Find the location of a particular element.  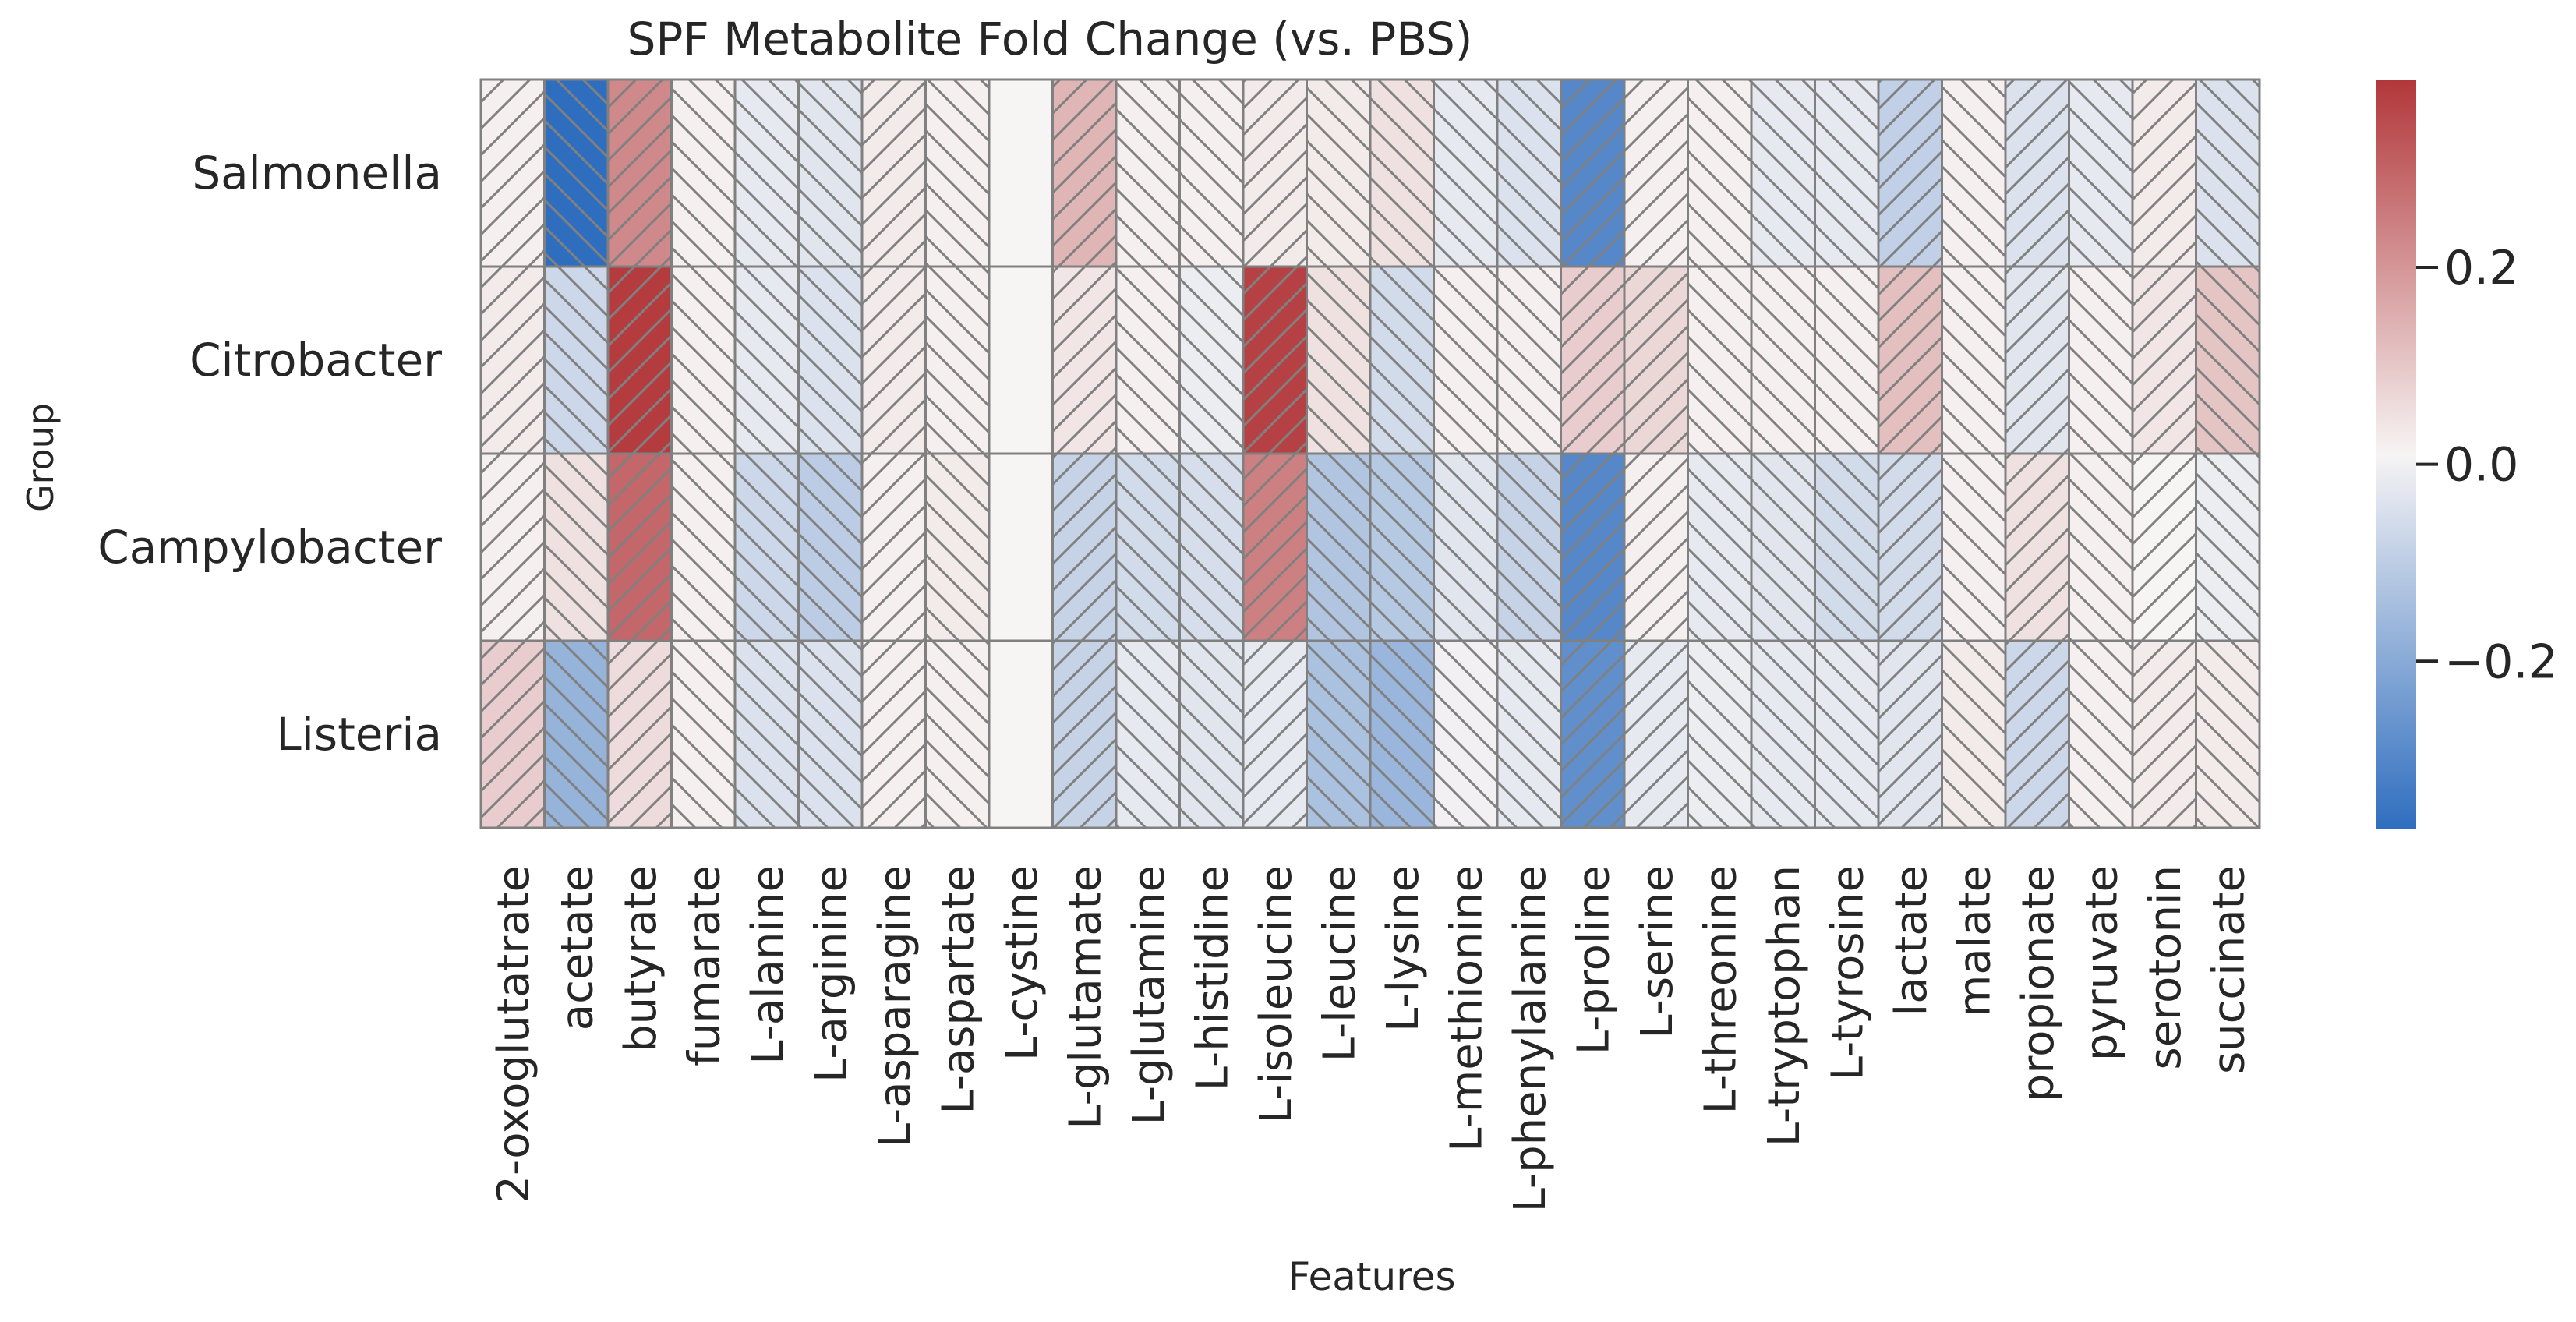

column-label: lactate is located at coordinates (1911, 940).